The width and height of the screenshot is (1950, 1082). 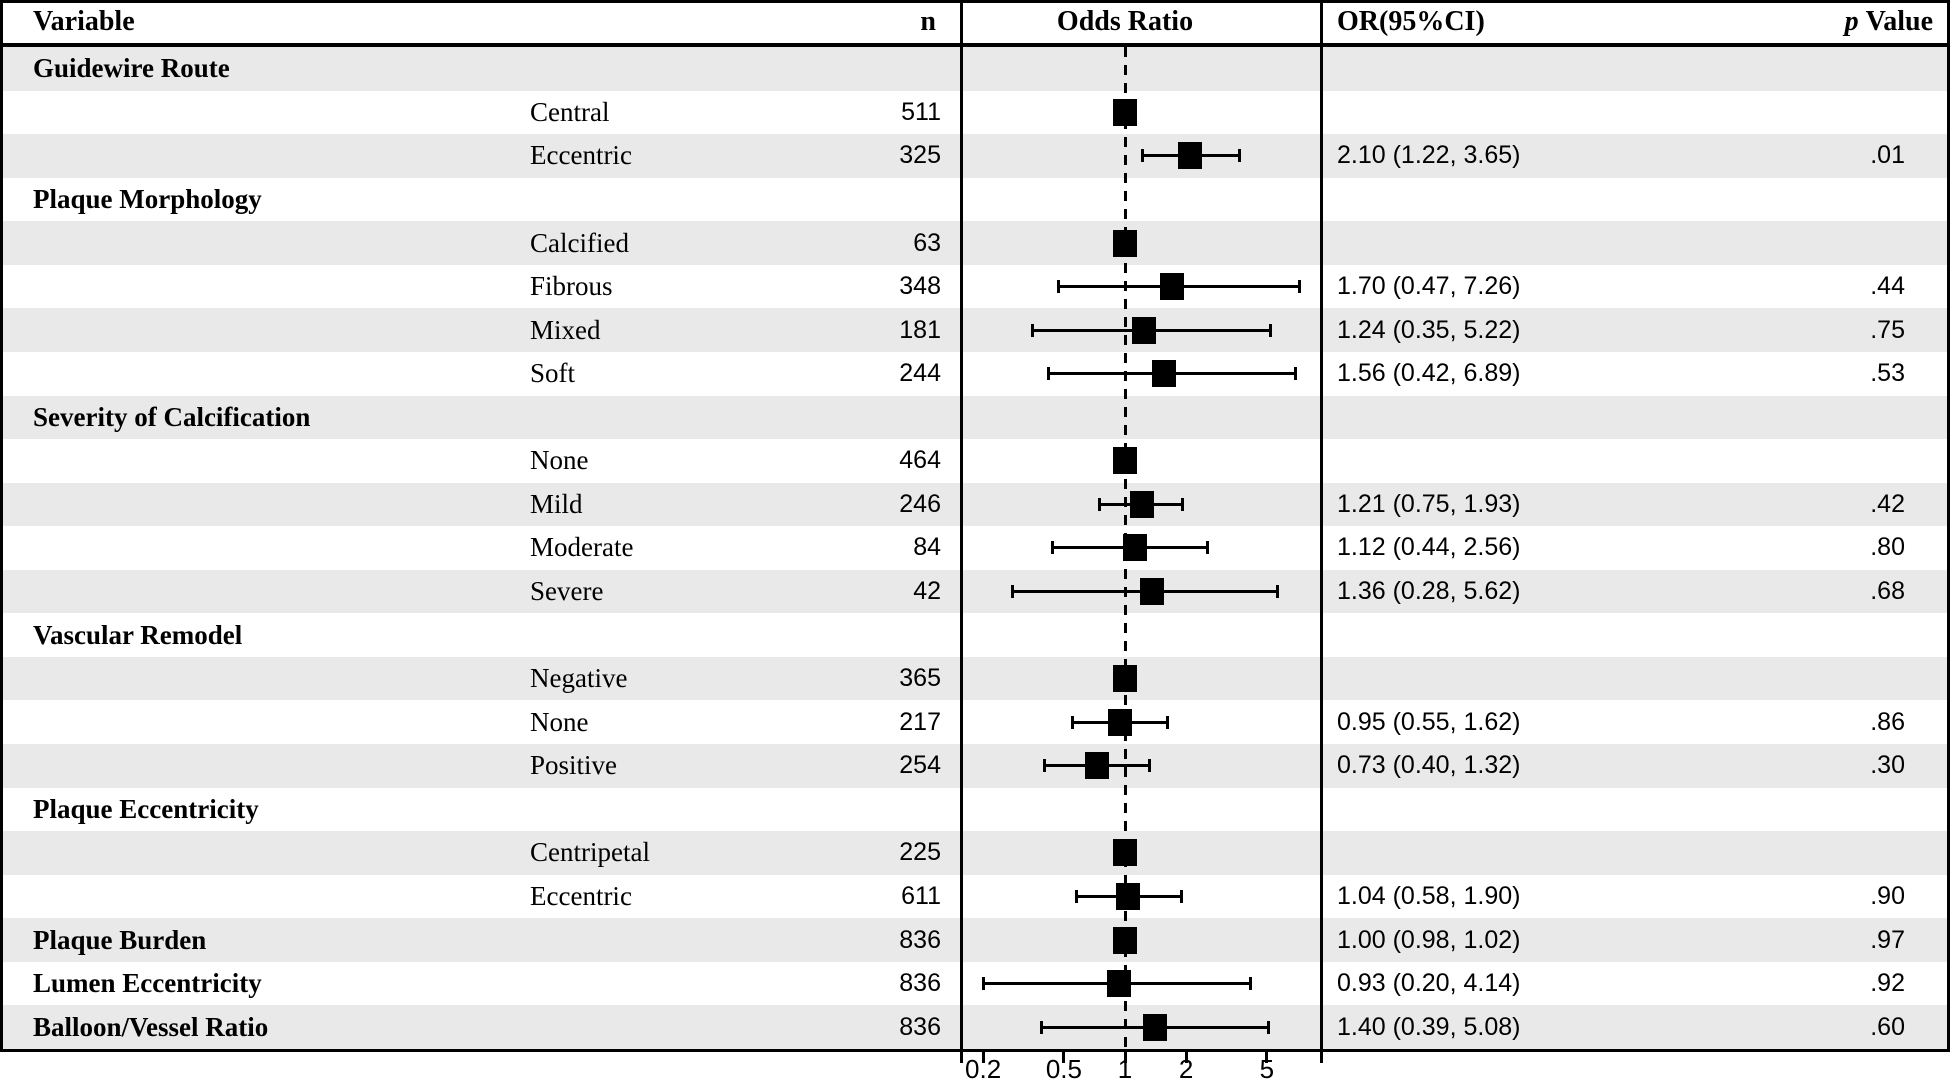 I want to click on or-ci-text: 1.00 (0.98, 1.02), so click(x=1429, y=939).